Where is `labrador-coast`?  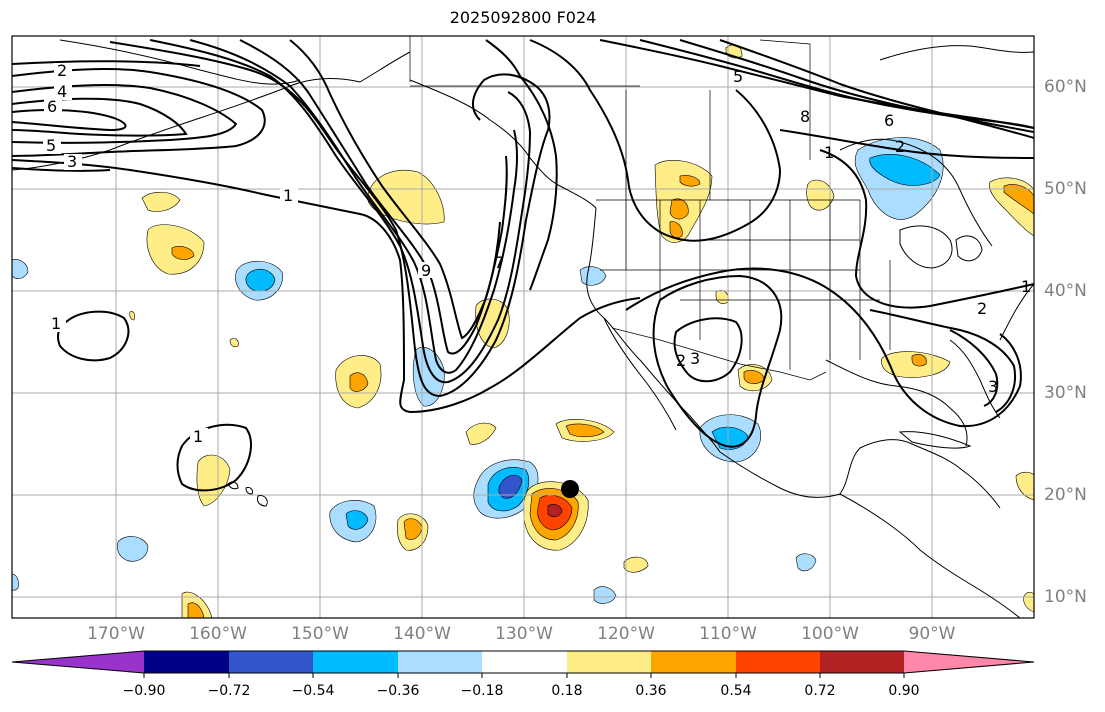 labrador-coast is located at coordinates (957, 53).